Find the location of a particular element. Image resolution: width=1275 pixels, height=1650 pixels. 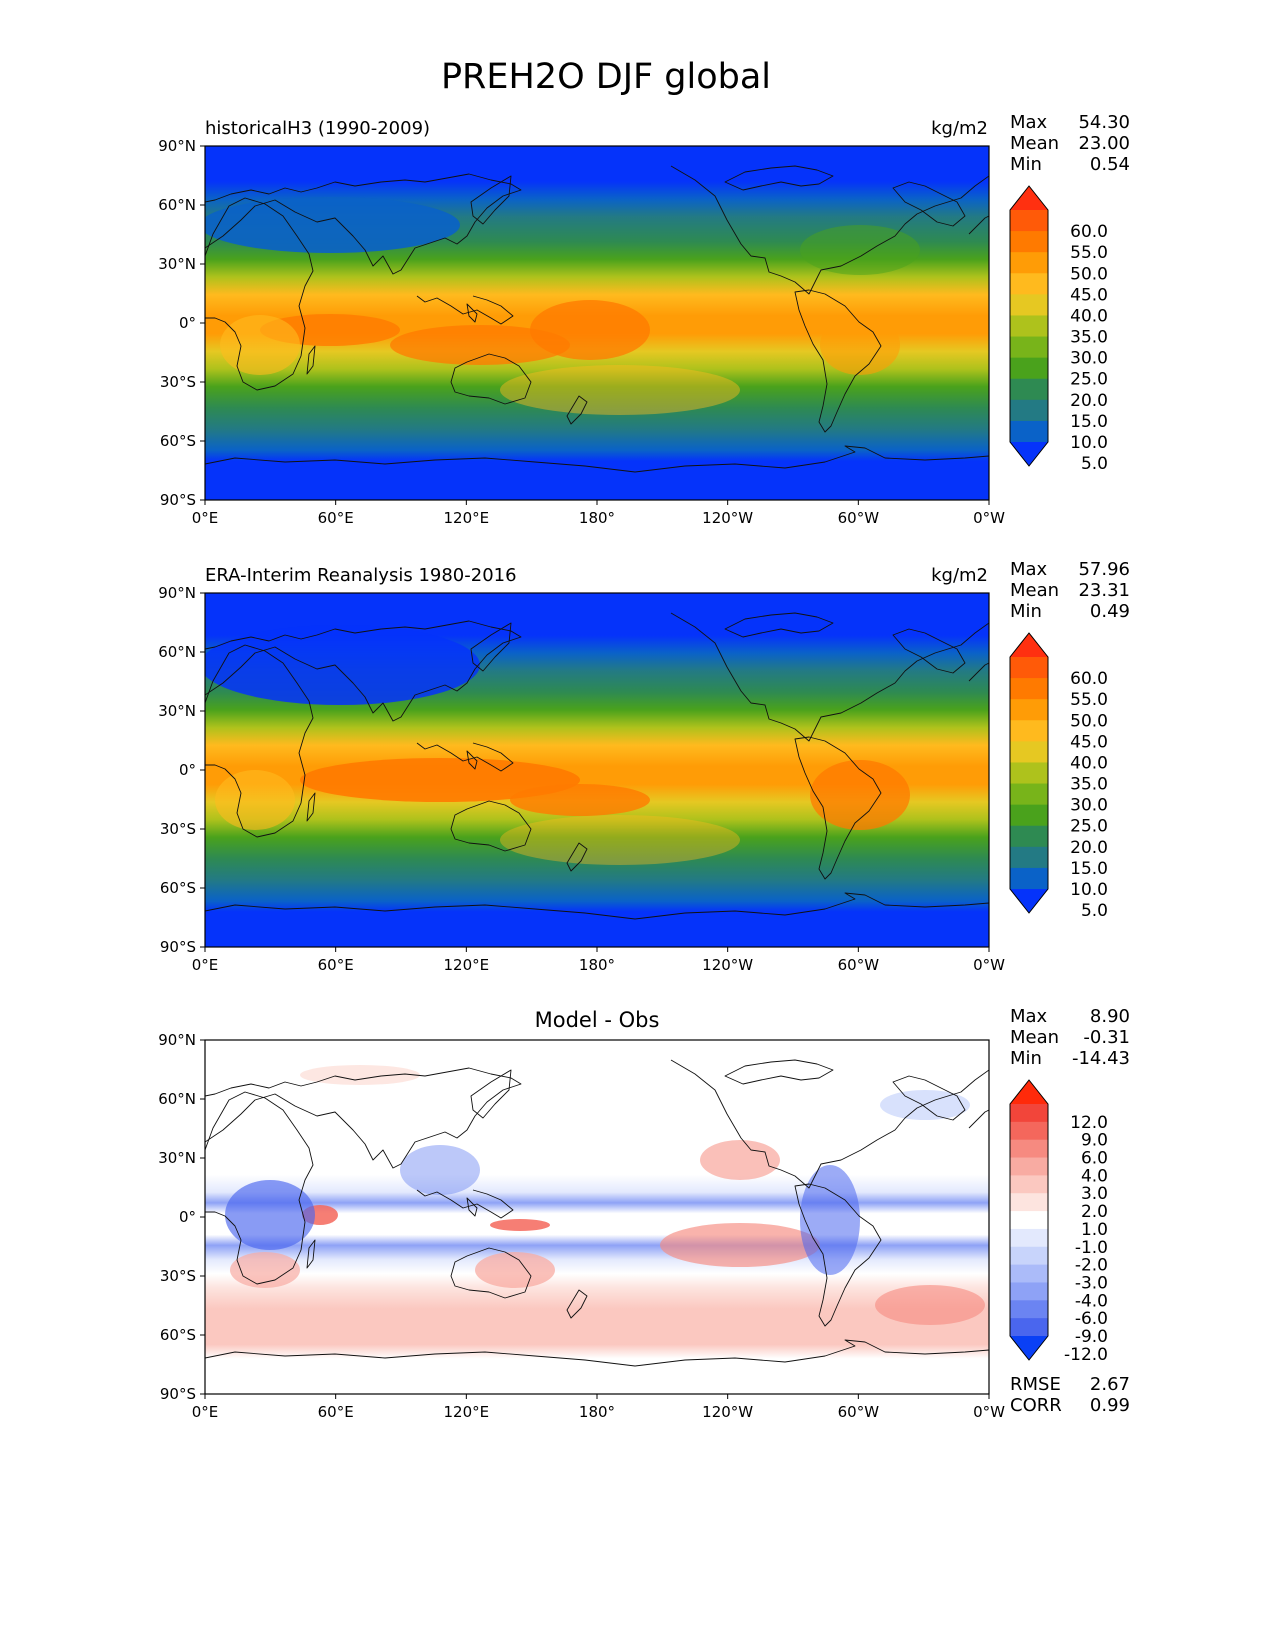

stat-value-corr: 0.99 is located at coordinates (1110, 1405).